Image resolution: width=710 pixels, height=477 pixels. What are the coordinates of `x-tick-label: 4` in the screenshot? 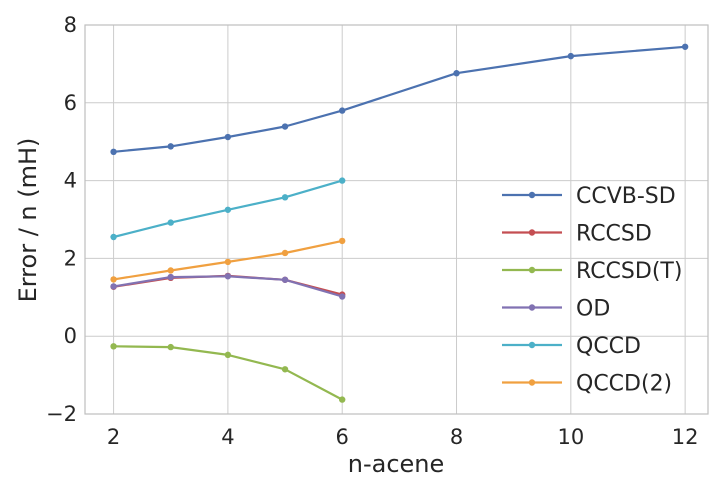 It's located at (227, 437).